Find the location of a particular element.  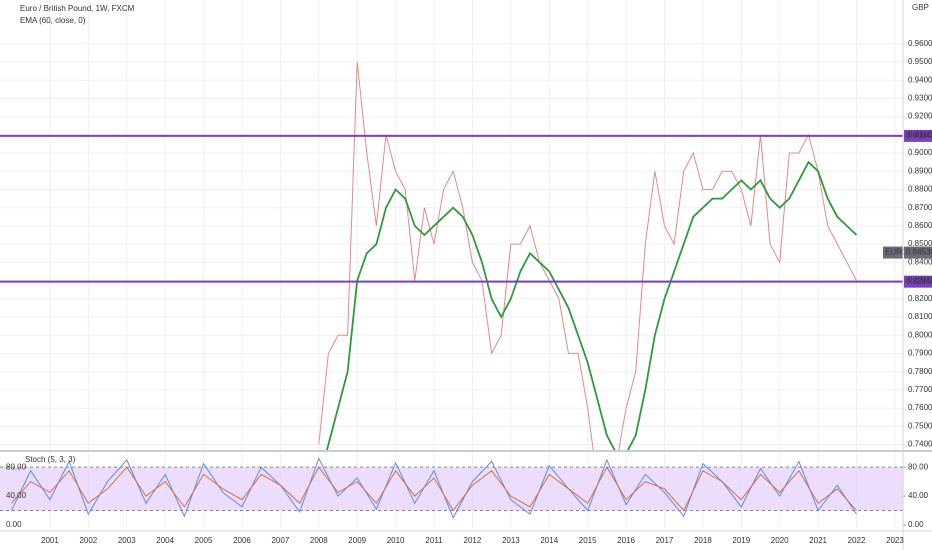

x-tick-label: 2018 is located at coordinates (703, 540).